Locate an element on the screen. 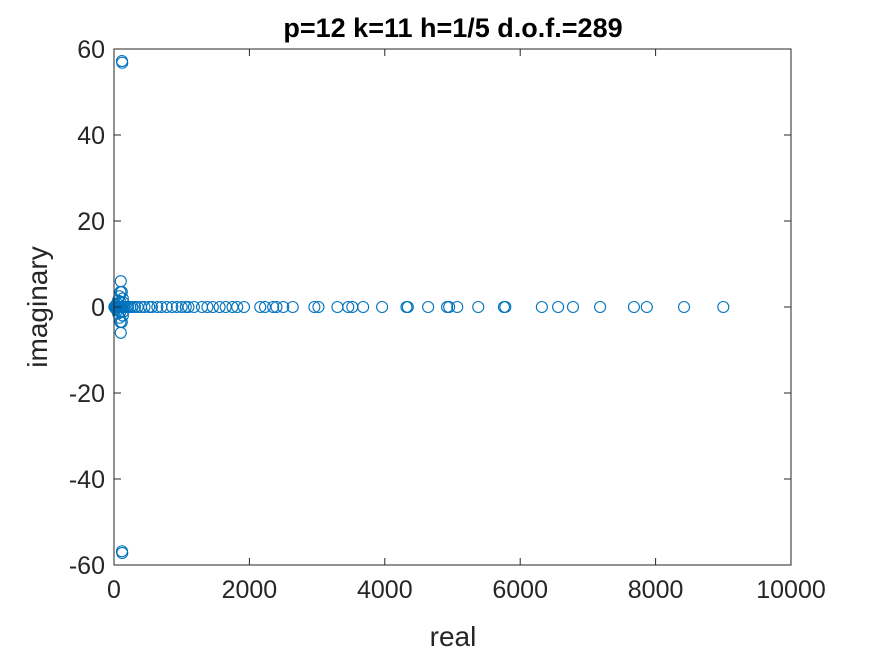 The width and height of the screenshot is (875, 656). y-tick-label: -60 is located at coordinates (87, 566).